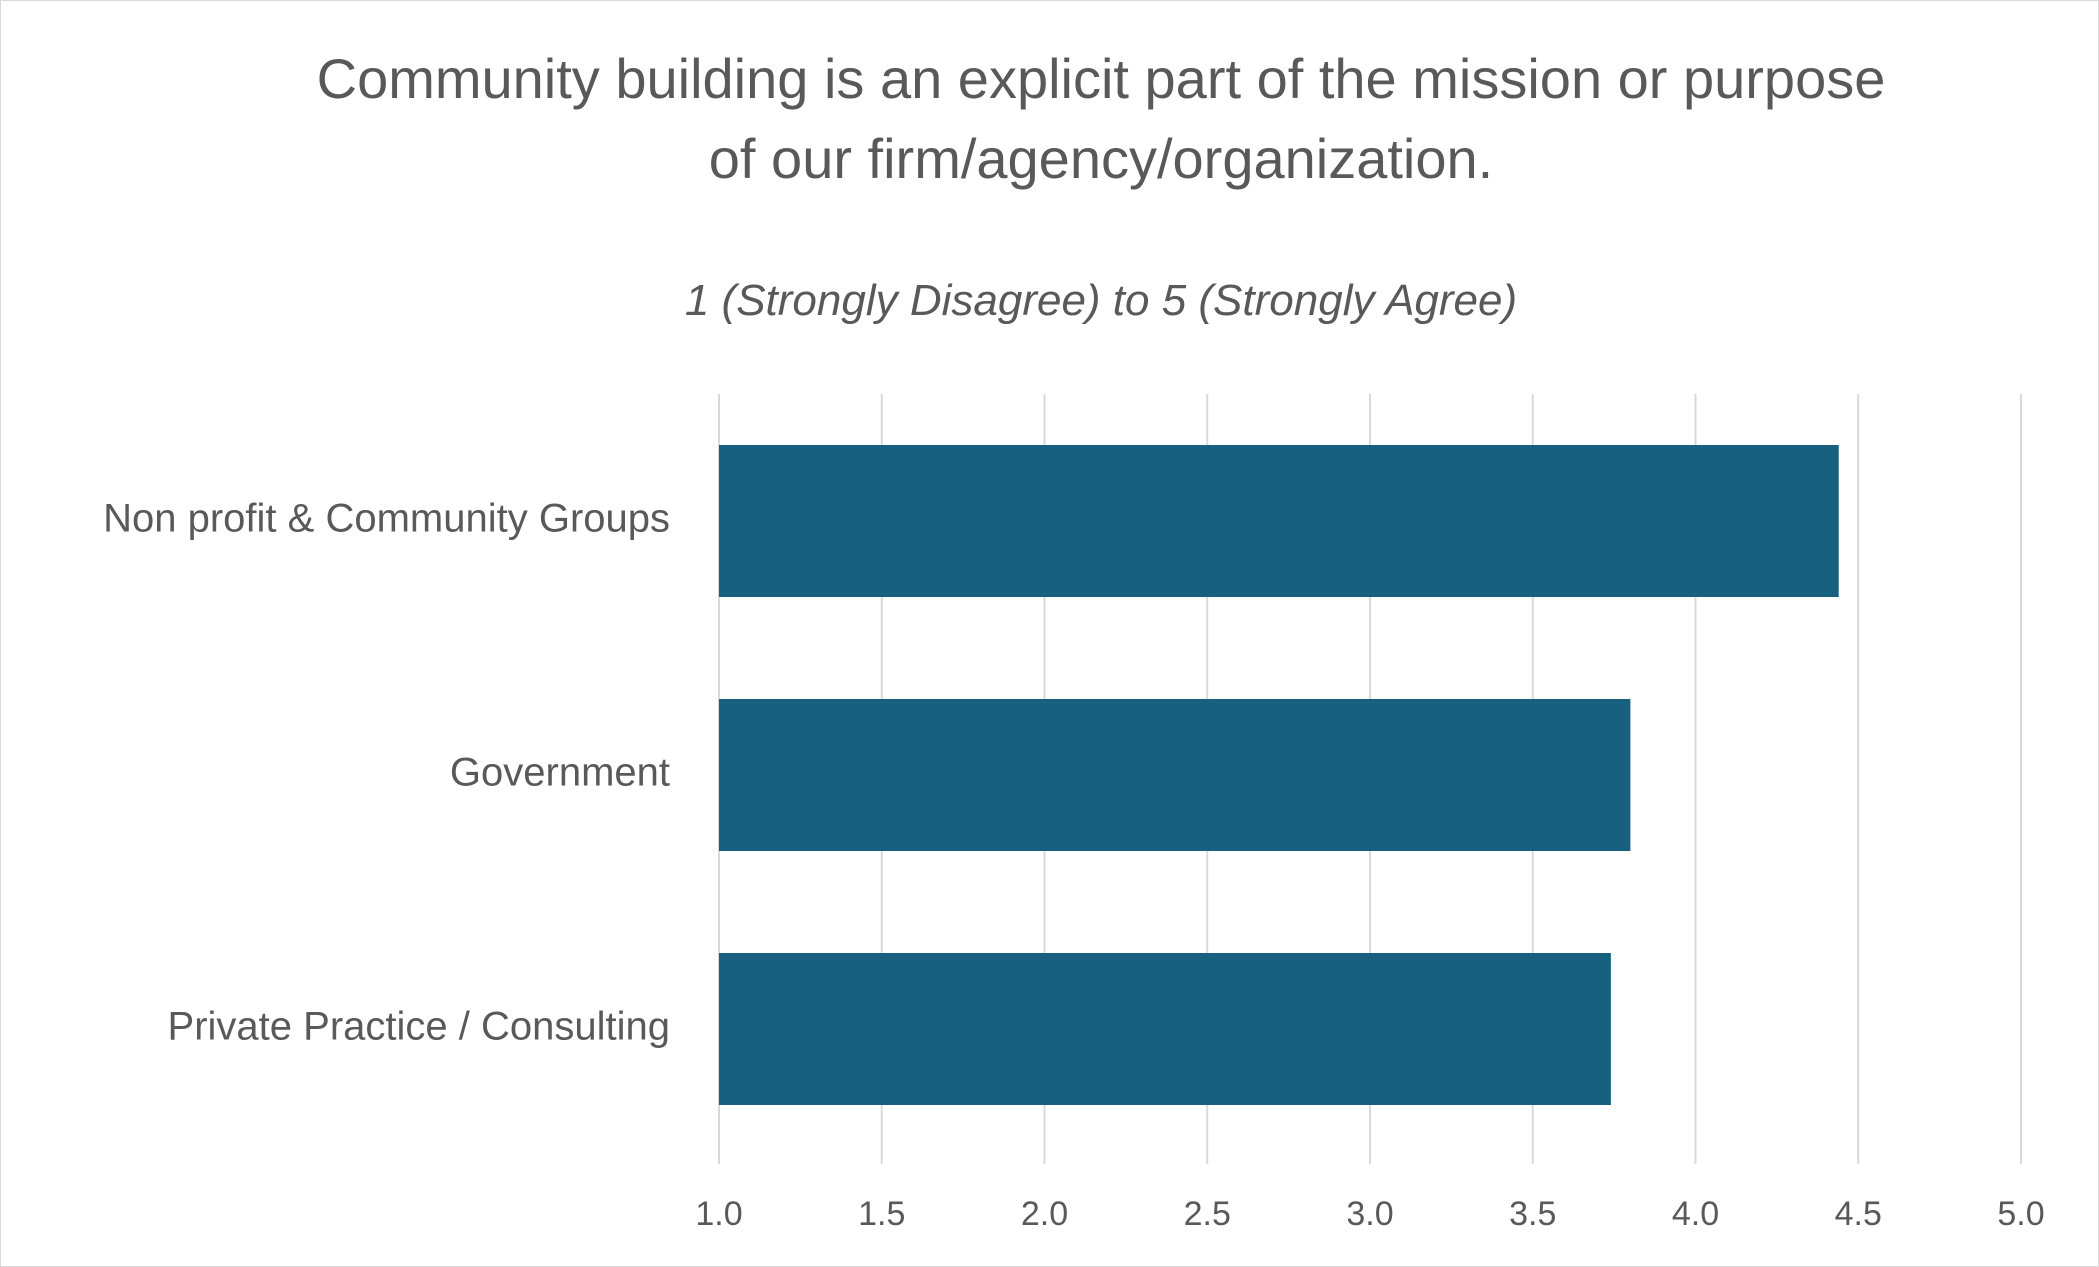 The height and width of the screenshot is (1267, 2099). I want to click on bar-non-profit-community-groups, so click(1279, 521).